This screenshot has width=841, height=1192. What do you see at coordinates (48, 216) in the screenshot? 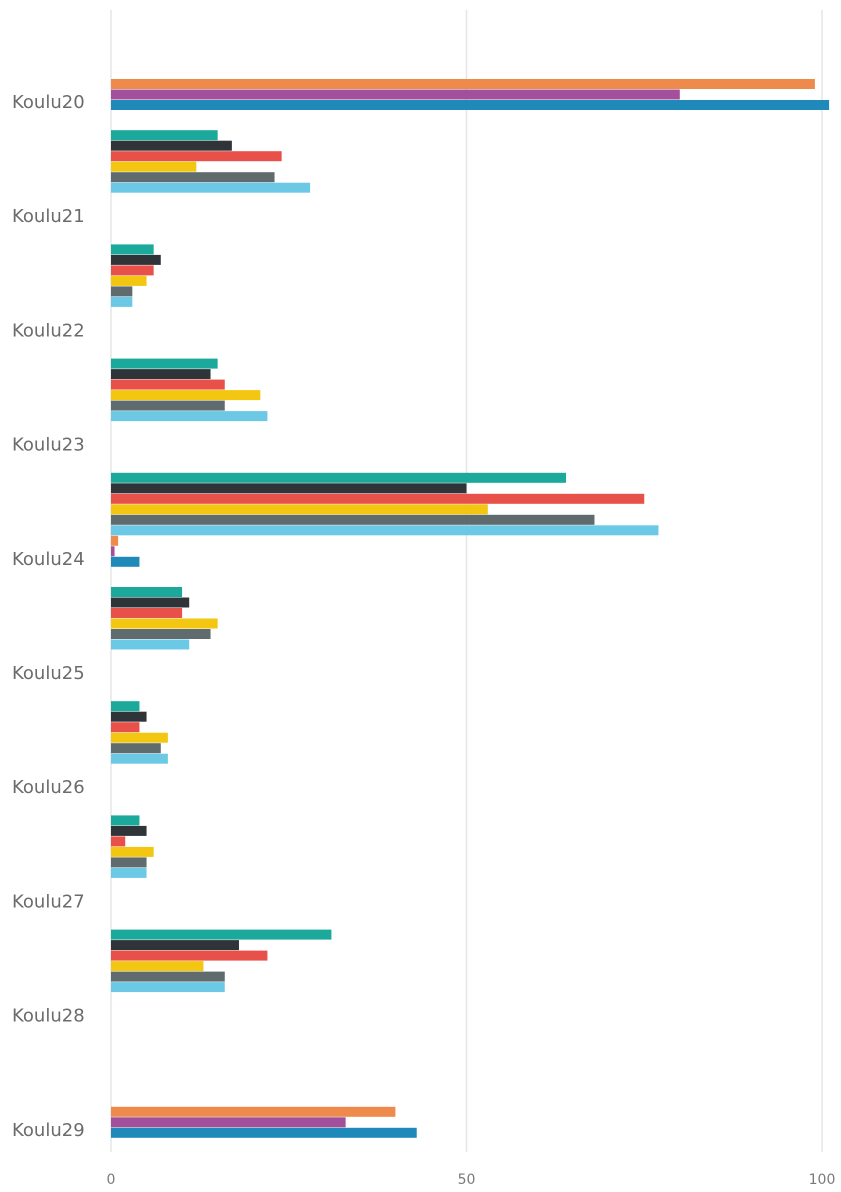
I see `category-label-1: Koulu21` at bounding box center [48, 216].